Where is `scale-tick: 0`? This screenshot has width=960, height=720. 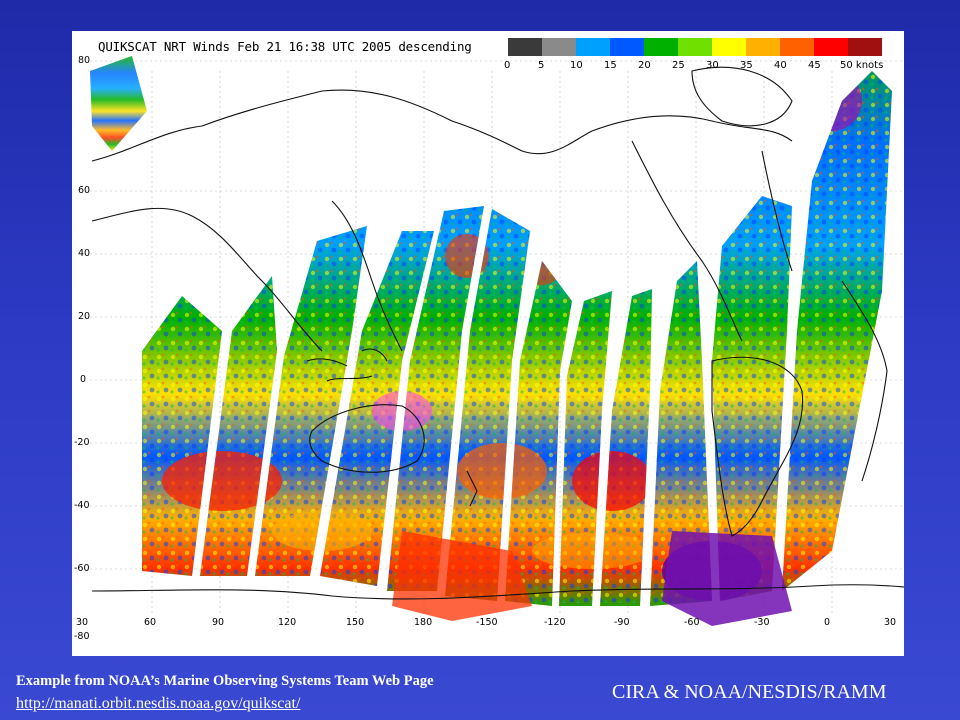 scale-tick: 0 is located at coordinates (507, 65).